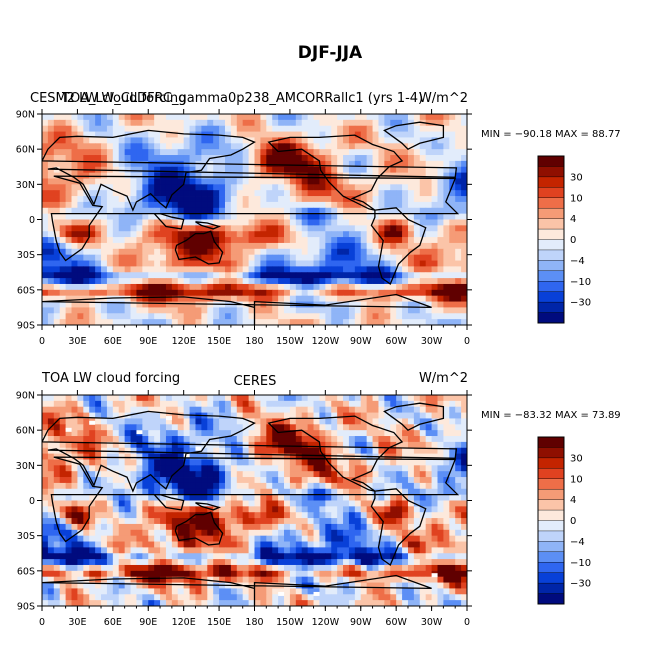 The image size is (661, 660). Describe the element at coordinates (110, 378) in the screenshot. I see `panel-2-left-title: TOA LW cloud forcing` at that location.